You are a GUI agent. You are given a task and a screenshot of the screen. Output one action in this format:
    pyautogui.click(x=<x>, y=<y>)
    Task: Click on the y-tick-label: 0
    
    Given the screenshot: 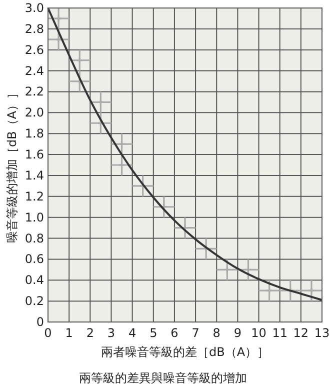 What is the action you would take?
    pyautogui.click(x=40, y=322)
    